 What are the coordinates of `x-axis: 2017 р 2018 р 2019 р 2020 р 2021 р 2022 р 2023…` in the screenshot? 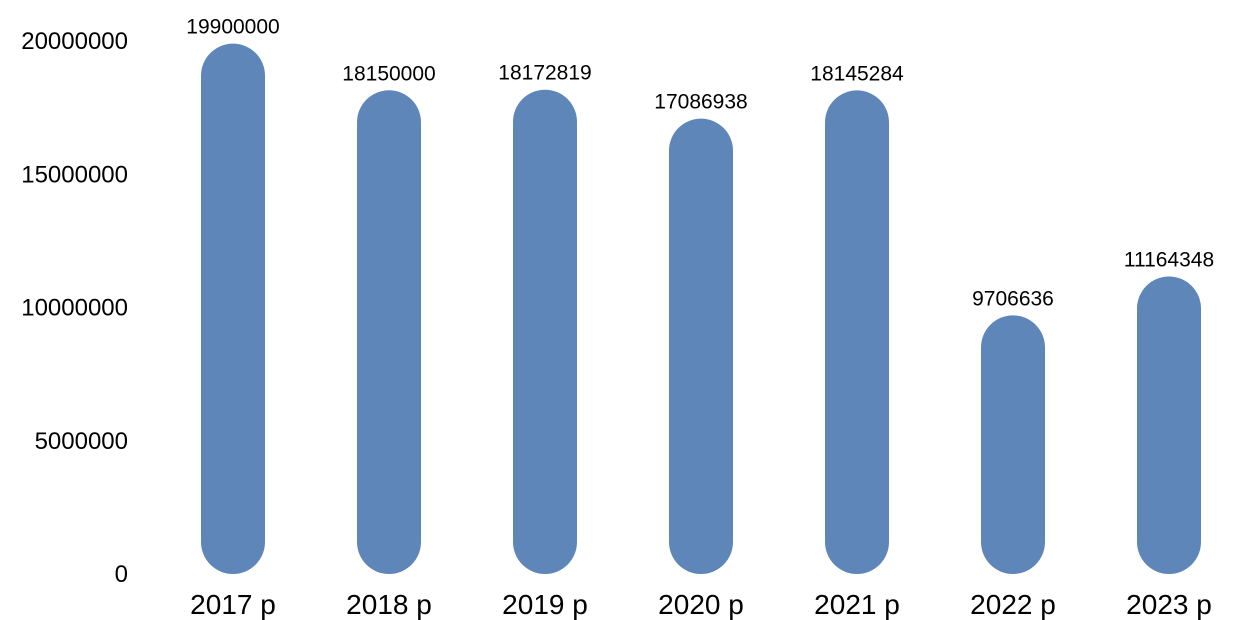 It's located at (701, 604).